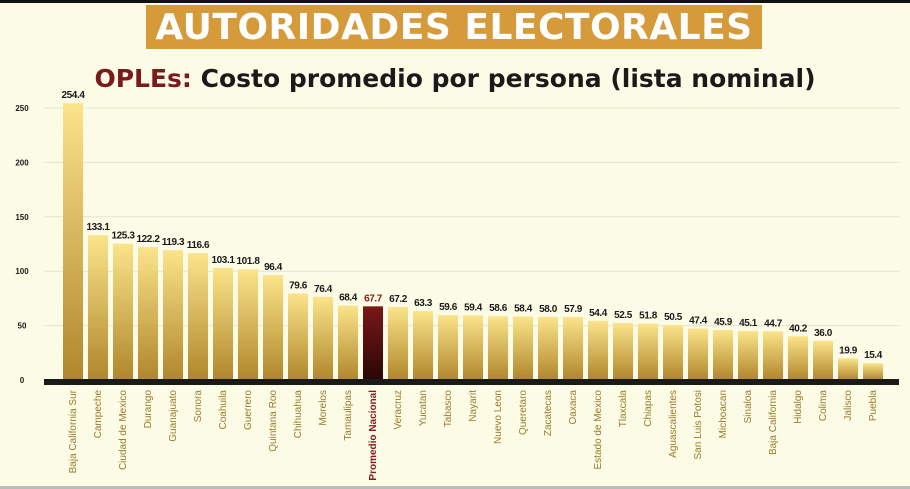  What do you see at coordinates (723, 414) in the screenshot?
I see `x-tick-label: Michoacan` at bounding box center [723, 414].